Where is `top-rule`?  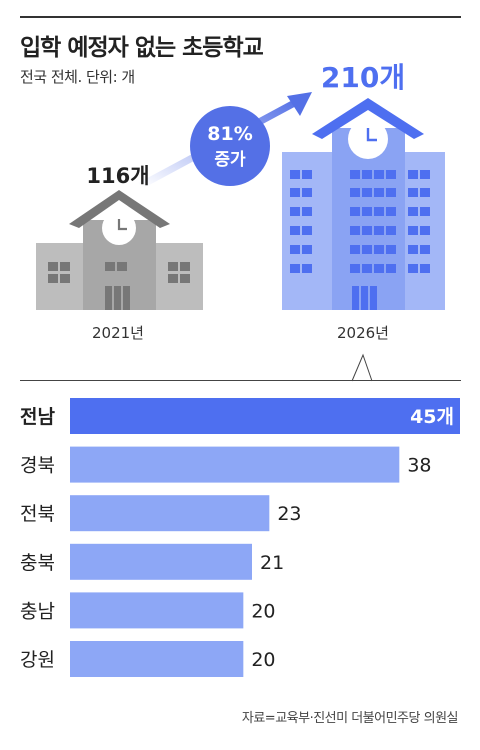
top-rule is located at coordinates (240, 17).